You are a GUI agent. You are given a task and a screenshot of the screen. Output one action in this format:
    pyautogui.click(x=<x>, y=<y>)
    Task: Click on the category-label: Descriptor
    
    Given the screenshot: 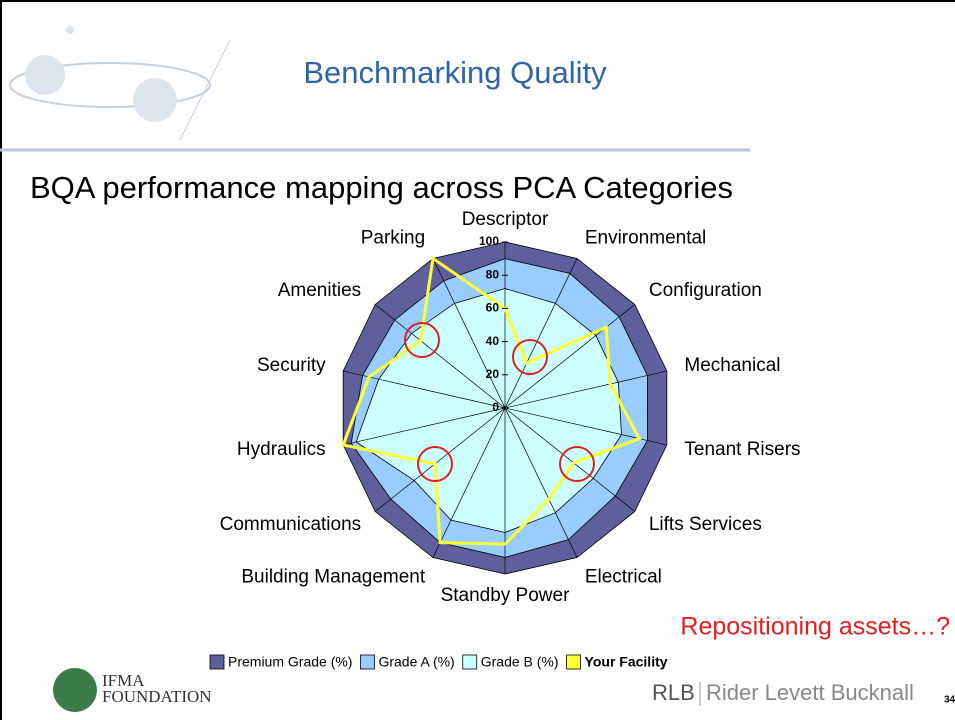 What is the action you would take?
    pyautogui.click(x=505, y=219)
    